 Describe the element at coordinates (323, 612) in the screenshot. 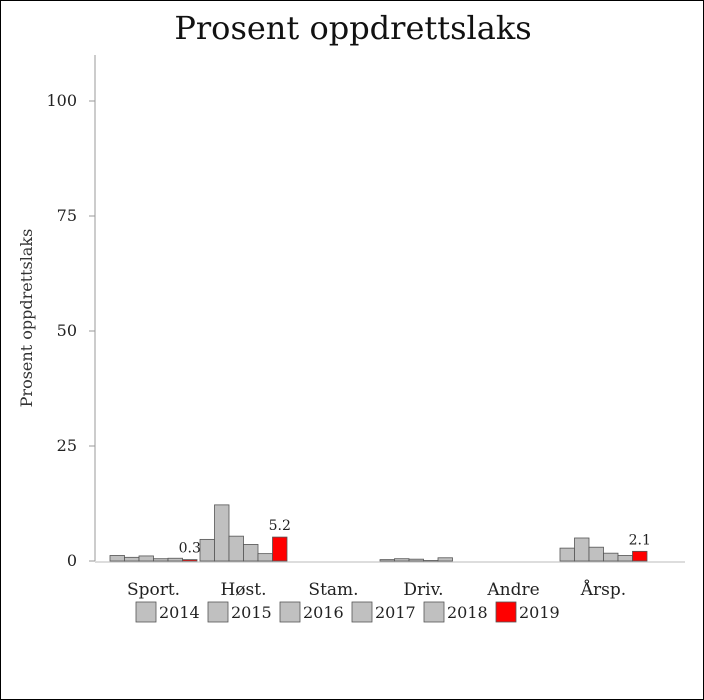

I see `legend-label: 2016` at that location.